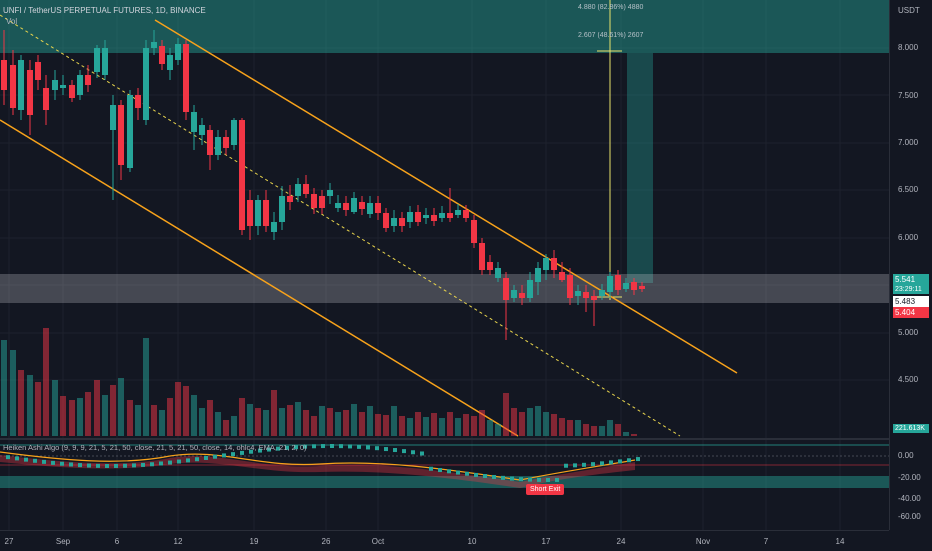 This screenshot has height=551, width=932. I want to click on price-label: 6.000, so click(908, 237).